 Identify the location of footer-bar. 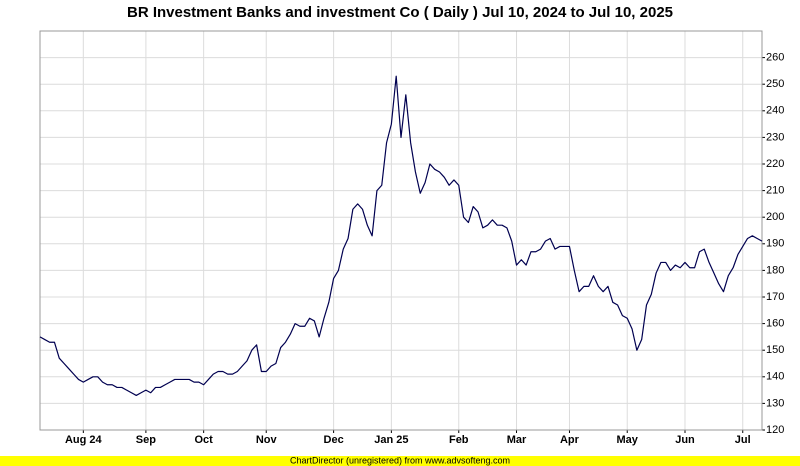
(400, 461).